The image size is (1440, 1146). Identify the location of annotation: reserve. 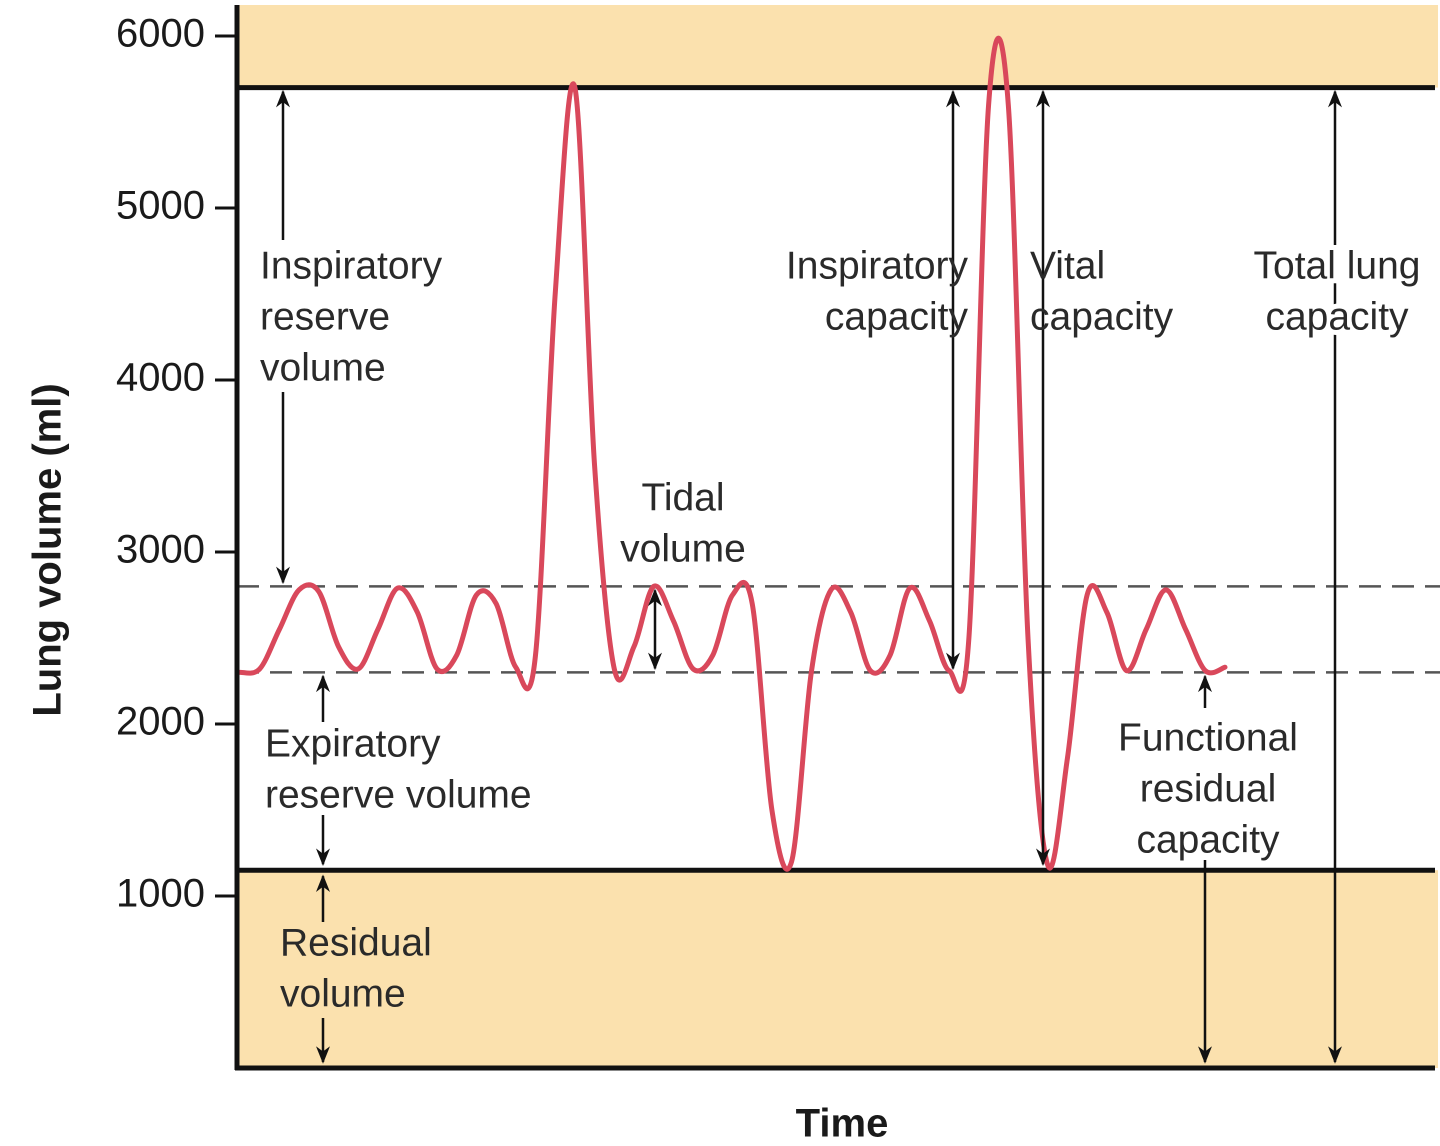
(325, 316).